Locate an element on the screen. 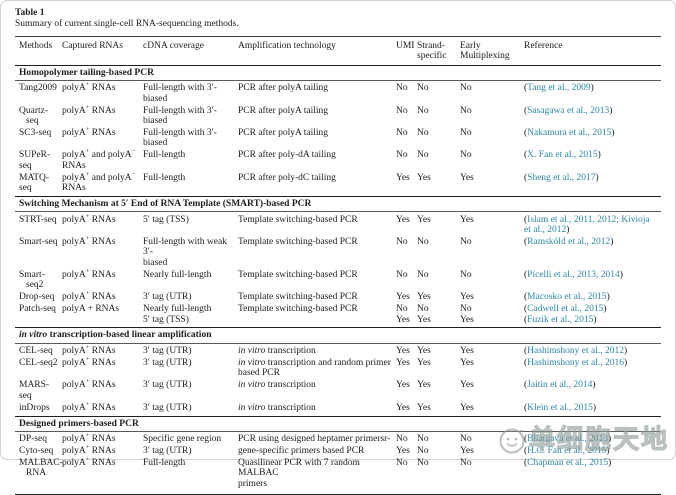 This screenshot has width=676, height=495. reference-link: Bhargava et al., 2013 is located at coordinates (567, 439).